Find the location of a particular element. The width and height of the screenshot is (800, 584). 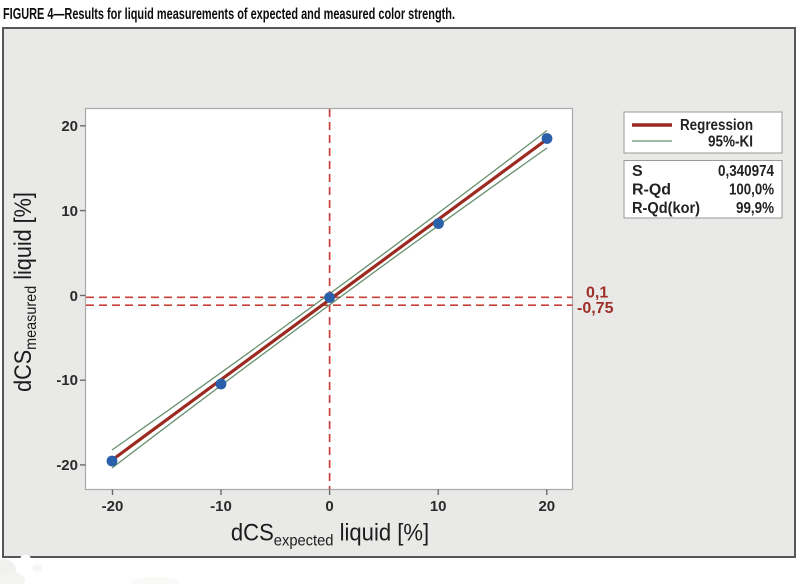

svg-text: R-Qd is located at coordinates (651, 190).